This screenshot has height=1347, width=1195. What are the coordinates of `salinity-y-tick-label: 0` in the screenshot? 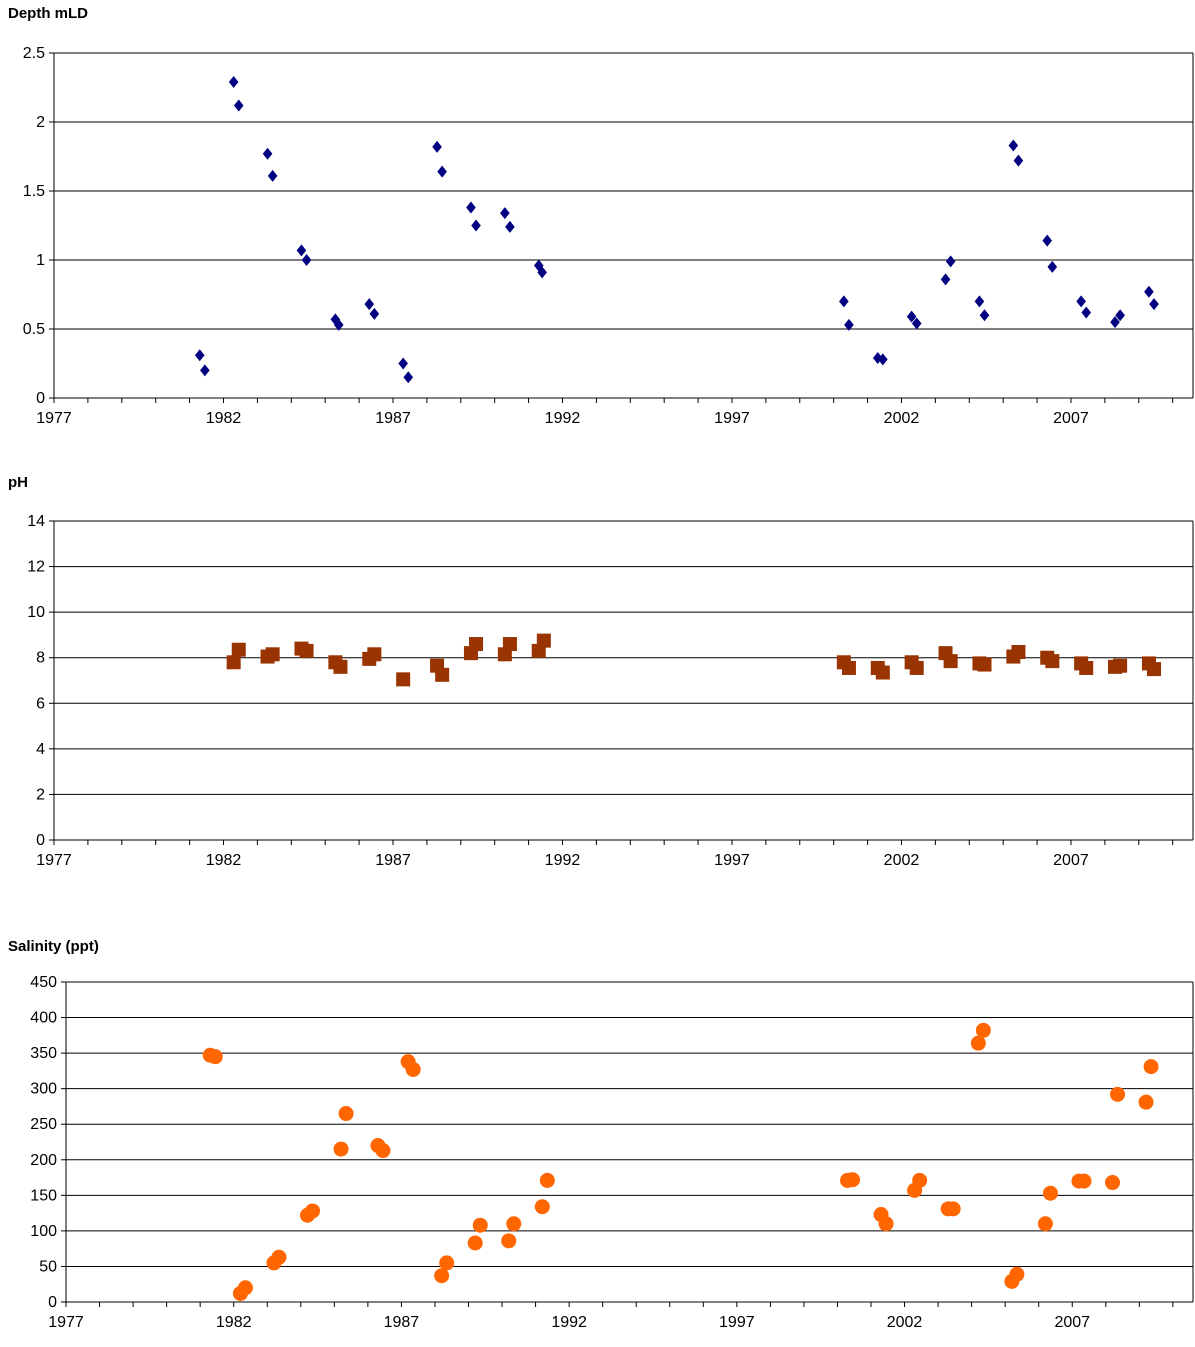 It's located at (52, 1302).